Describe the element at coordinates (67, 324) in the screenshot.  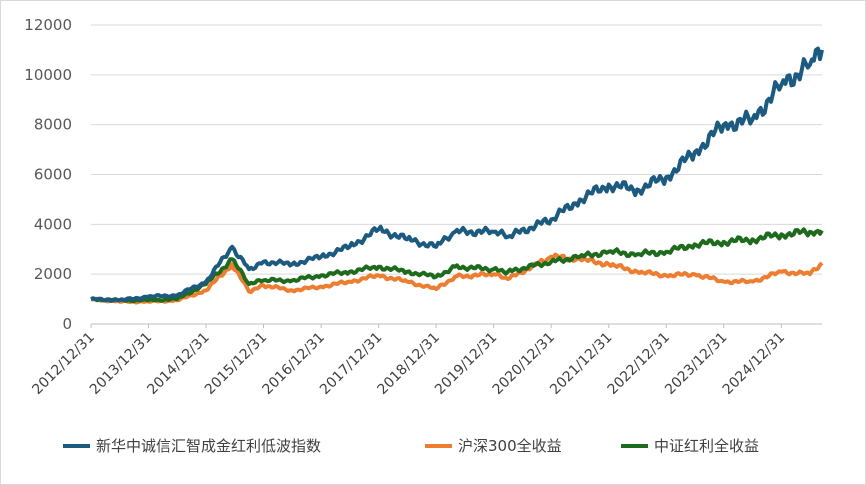
I see `y-tick-label: 0` at that location.